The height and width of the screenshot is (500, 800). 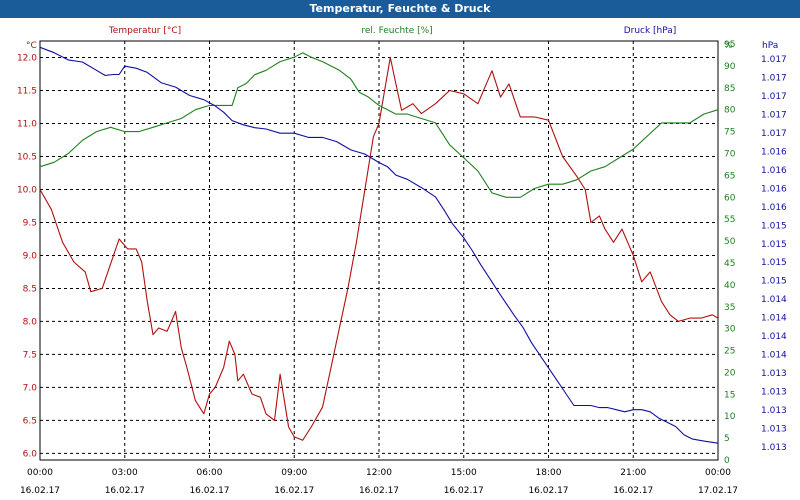 What do you see at coordinates (729, 264) in the screenshot?
I see `y-tick-humidity: 45` at bounding box center [729, 264].